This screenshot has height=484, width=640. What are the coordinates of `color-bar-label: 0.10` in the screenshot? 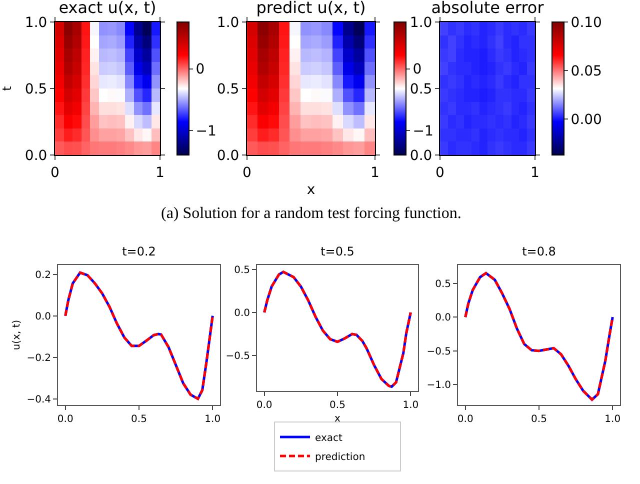 It's located at (586, 22).